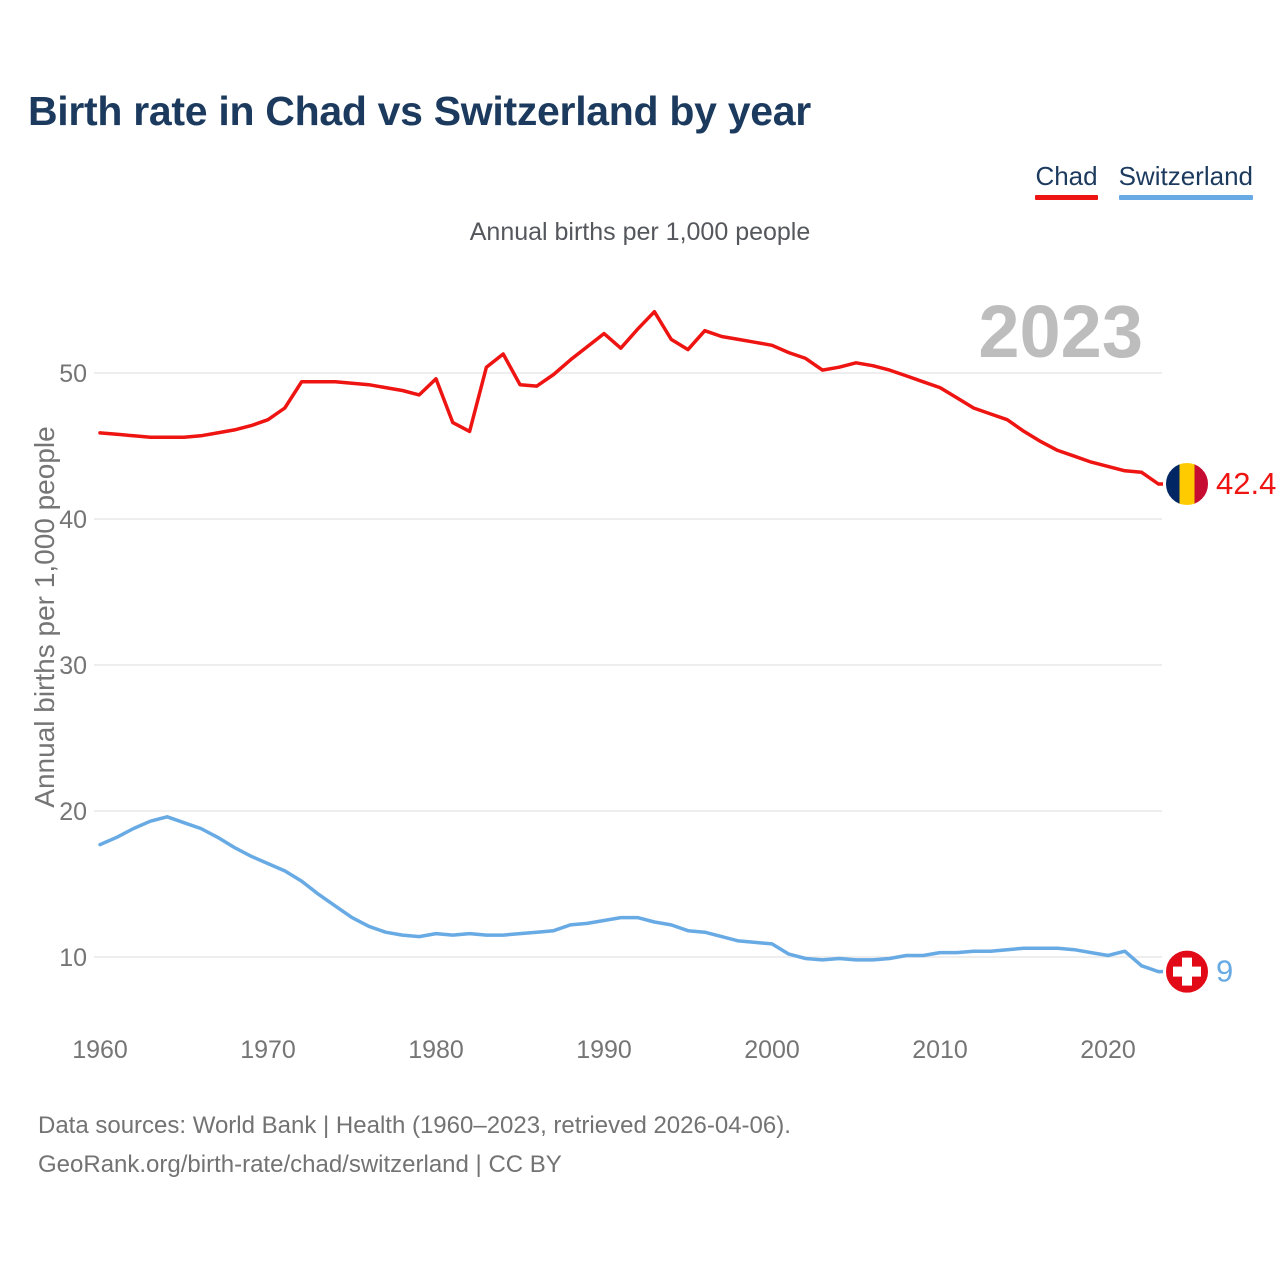  What do you see at coordinates (940, 1050) in the screenshot?
I see `x-tick-label-2010: 2010` at bounding box center [940, 1050].